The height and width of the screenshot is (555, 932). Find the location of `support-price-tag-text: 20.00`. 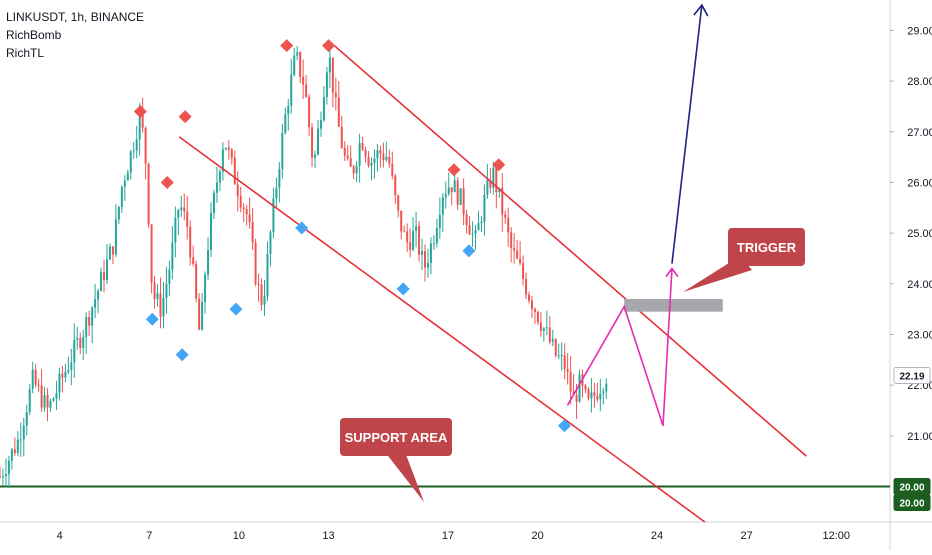

support-price-tag-text: 20.00 is located at coordinates (911, 488).